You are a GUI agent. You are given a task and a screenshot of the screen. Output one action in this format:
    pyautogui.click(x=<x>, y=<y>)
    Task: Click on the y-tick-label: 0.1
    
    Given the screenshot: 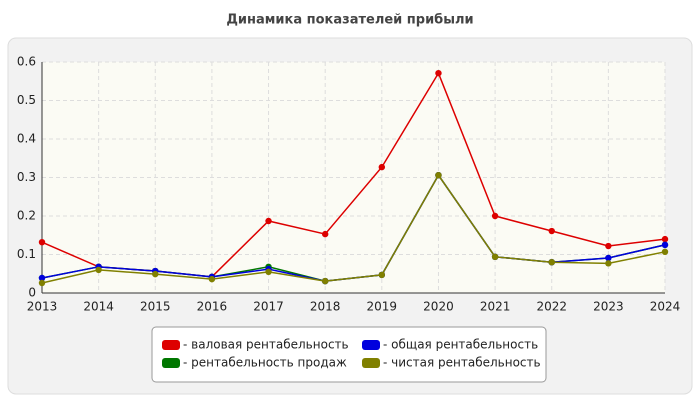 What is the action you would take?
    pyautogui.click(x=26, y=254)
    